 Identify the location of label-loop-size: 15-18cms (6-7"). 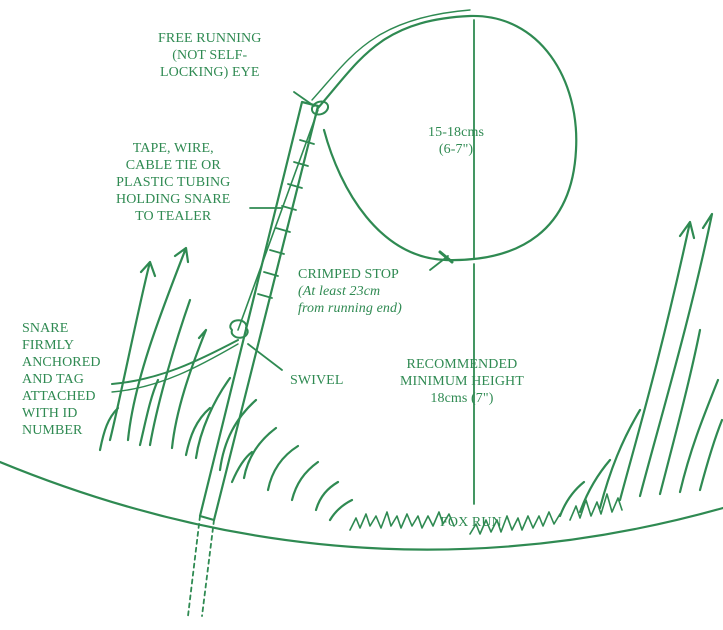
(456, 141).